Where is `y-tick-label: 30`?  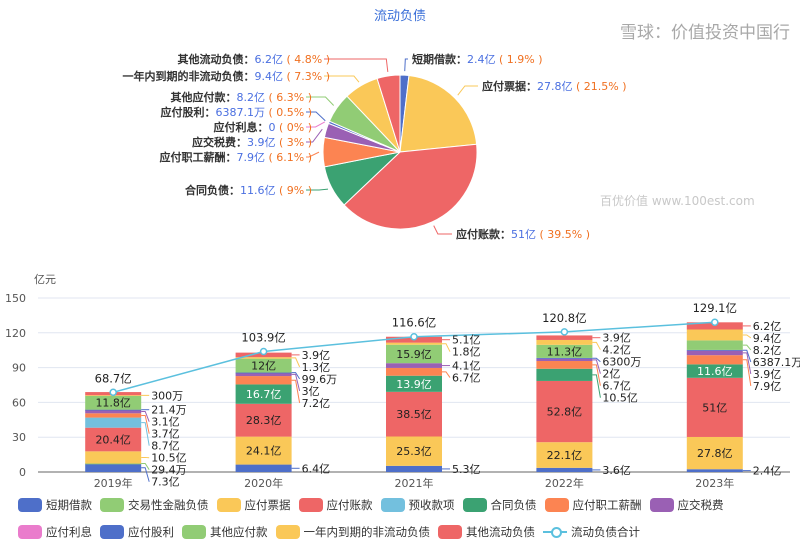 y-tick-label: 30 is located at coordinates (19, 437).